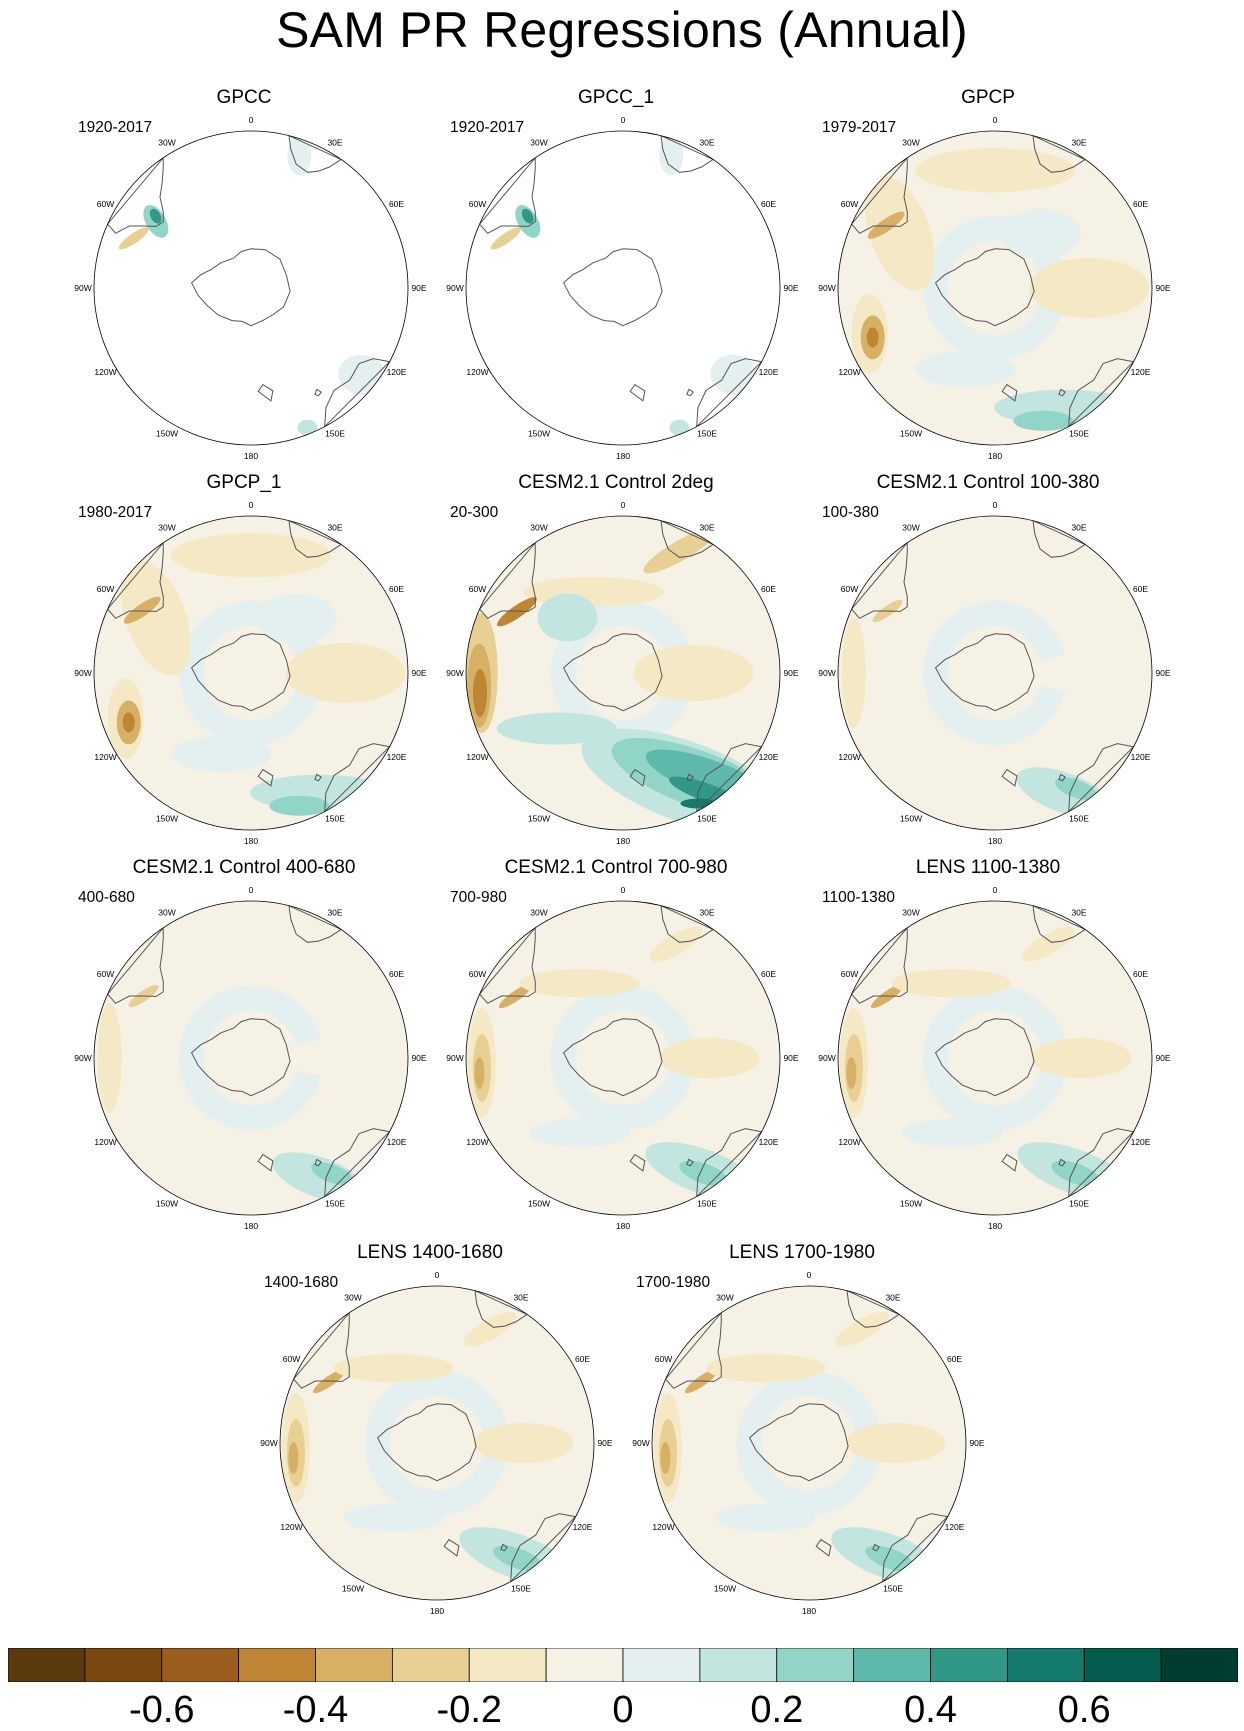 Image resolution: width=1244 pixels, height=1731 pixels. What do you see at coordinates (693, 1350) in the screenshot?
I see `south-america-coastline` at bounding box center [693, 1350].